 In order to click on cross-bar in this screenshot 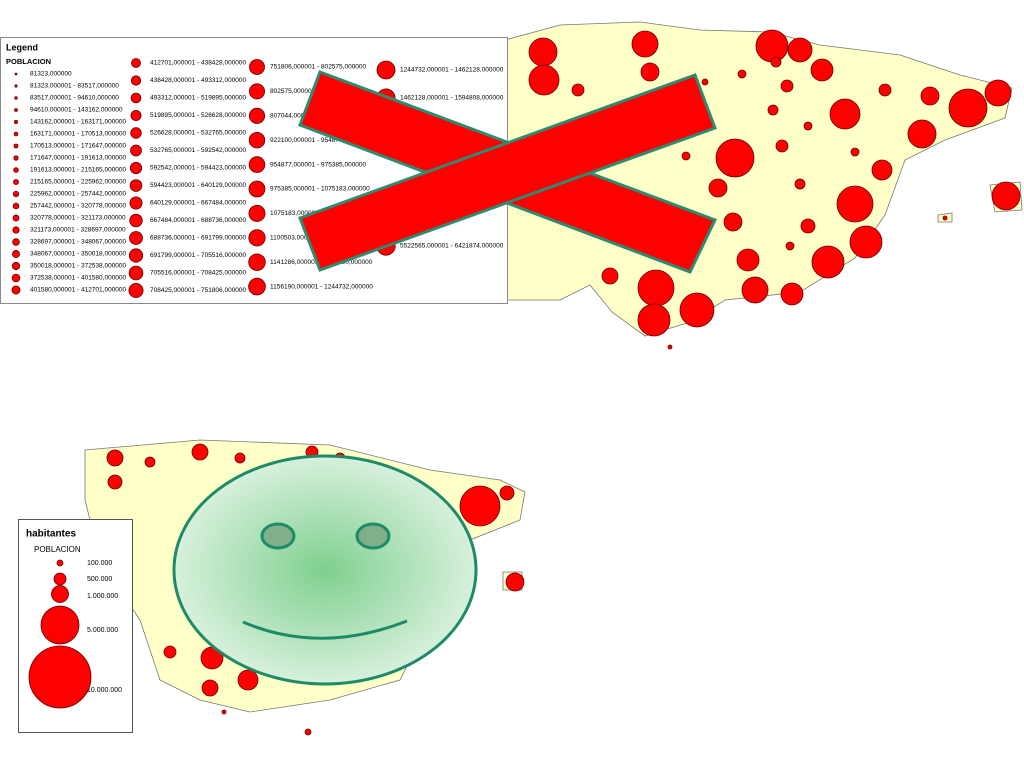, I will do `click(507, 172)`.